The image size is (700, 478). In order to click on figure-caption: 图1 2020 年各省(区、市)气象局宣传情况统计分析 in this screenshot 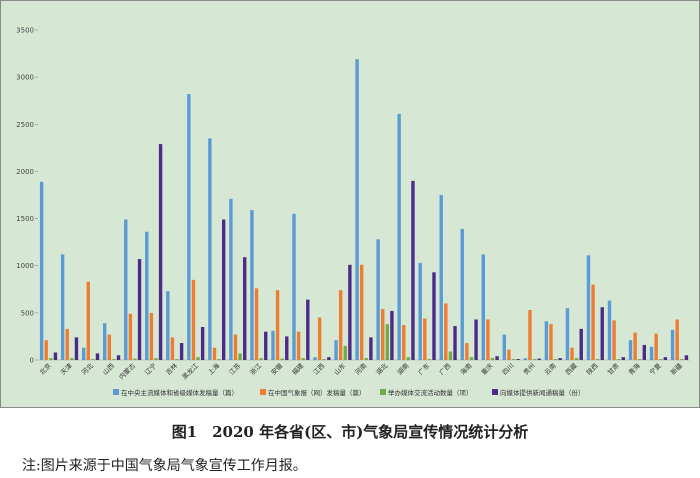, I will do `click(350, 432)`.